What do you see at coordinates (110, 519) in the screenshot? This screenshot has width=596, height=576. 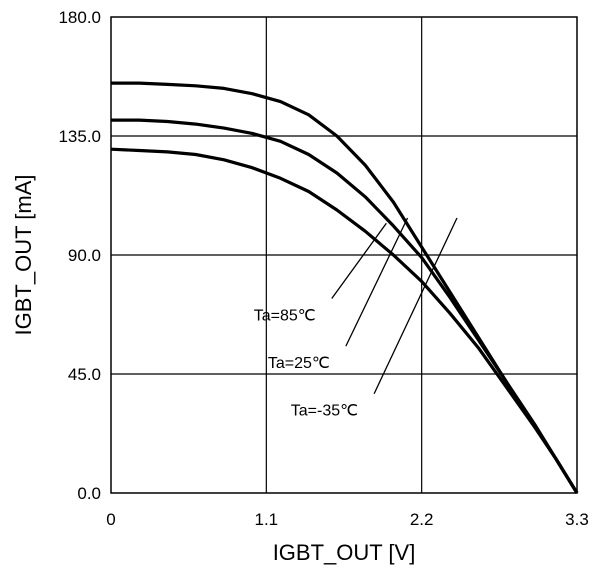 I see `x-tick-label: 0` at bounding box center [110, 519].